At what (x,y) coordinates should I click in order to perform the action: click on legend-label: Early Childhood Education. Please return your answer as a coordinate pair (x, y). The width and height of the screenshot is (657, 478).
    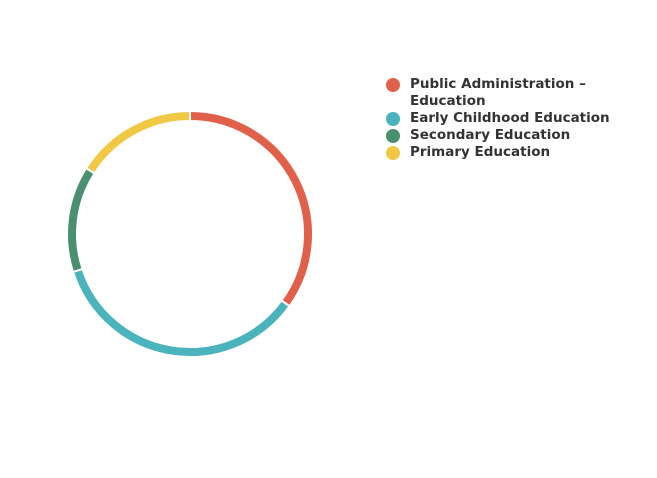
    Looking at the image, I should click on (510, 118).